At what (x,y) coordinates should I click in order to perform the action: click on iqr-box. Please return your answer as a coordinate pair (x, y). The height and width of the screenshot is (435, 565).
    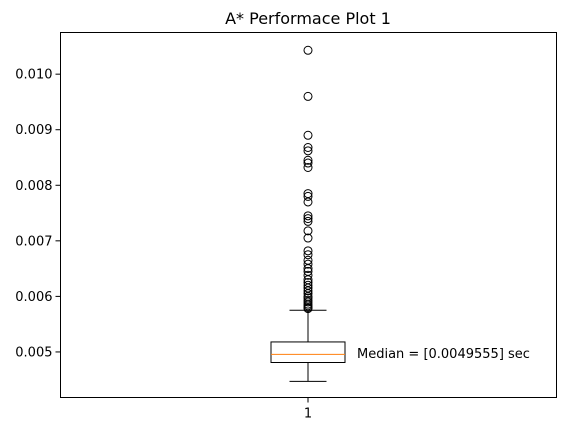
    Looking at the image, I should click on (308, 352).